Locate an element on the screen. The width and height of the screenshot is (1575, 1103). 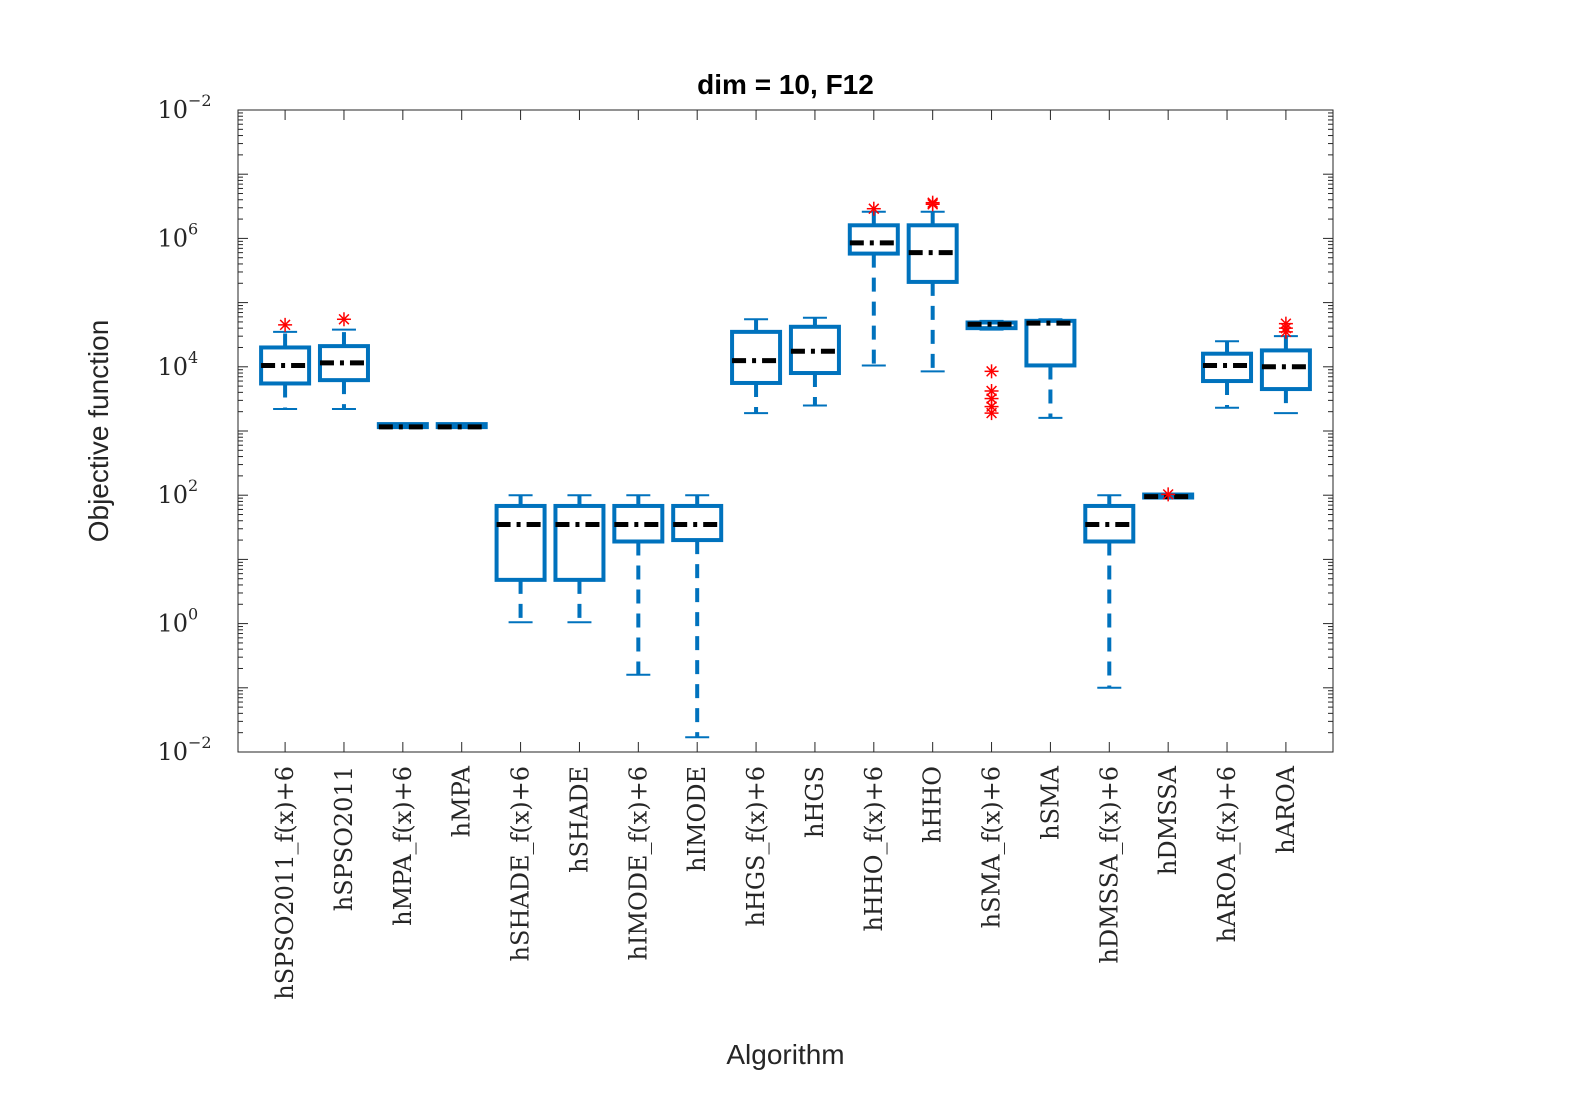
box-hIMODE_f(x)+6 is located at coordinates (638, 585).